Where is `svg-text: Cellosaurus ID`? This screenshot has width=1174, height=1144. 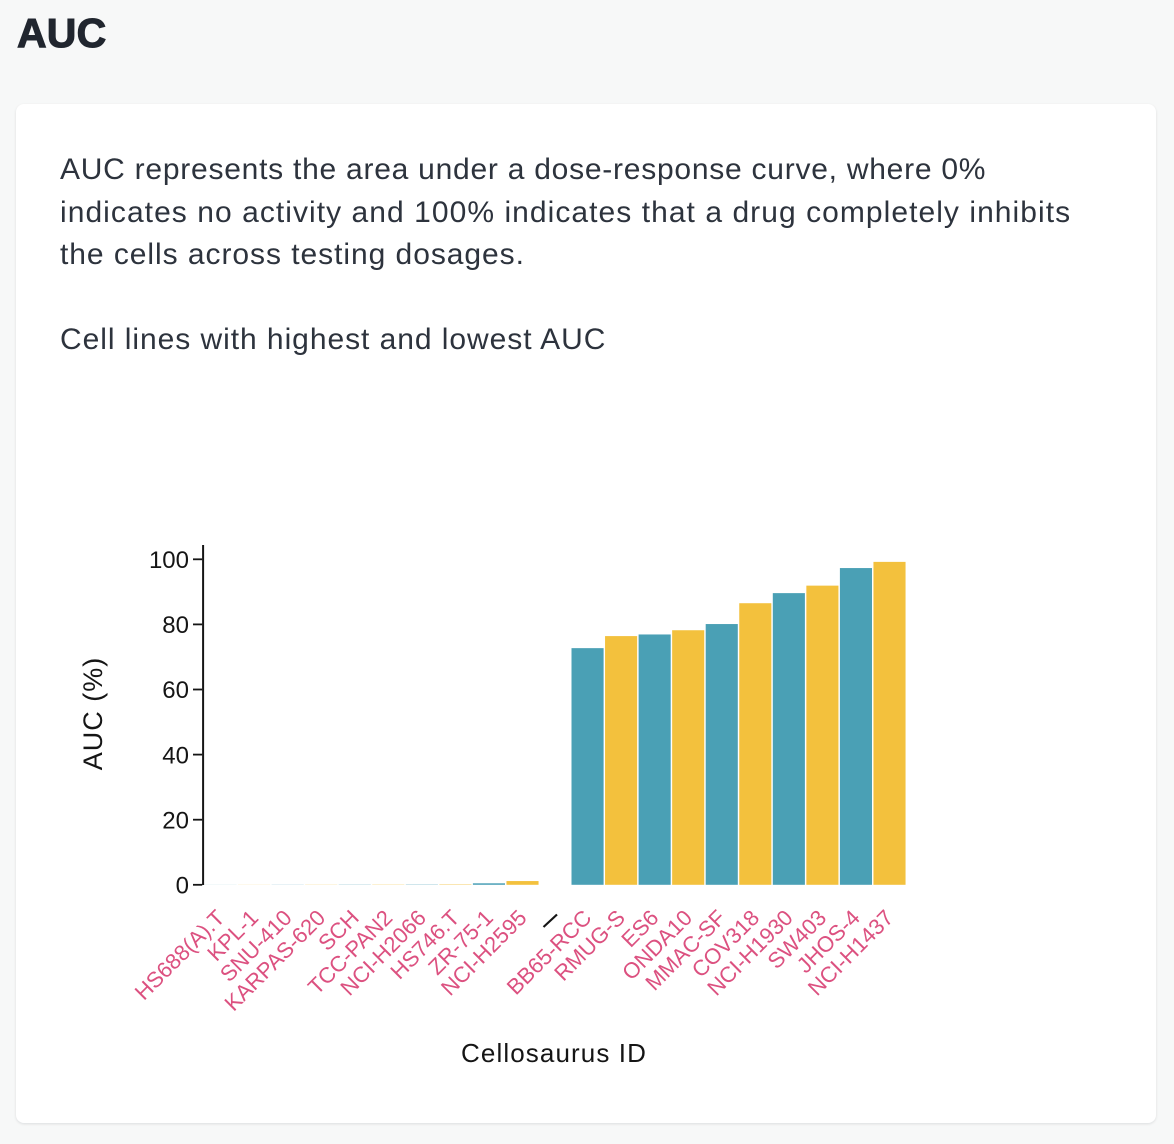
svg-text: Cellosaurus ID is located at coordinates (554, 1053).